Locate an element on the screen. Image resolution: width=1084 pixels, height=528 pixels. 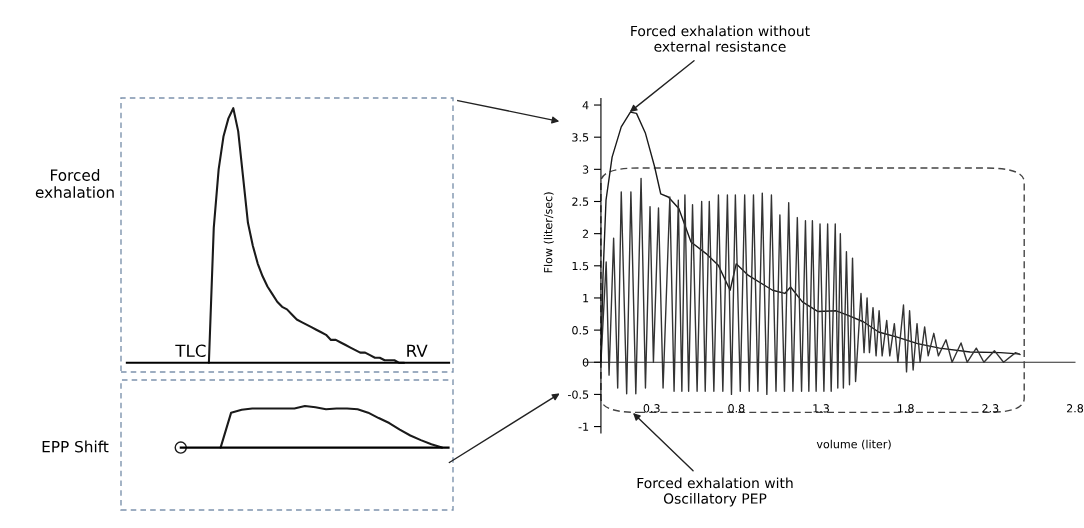
y-tick-label: 3 is located at coordinates (585, 169).